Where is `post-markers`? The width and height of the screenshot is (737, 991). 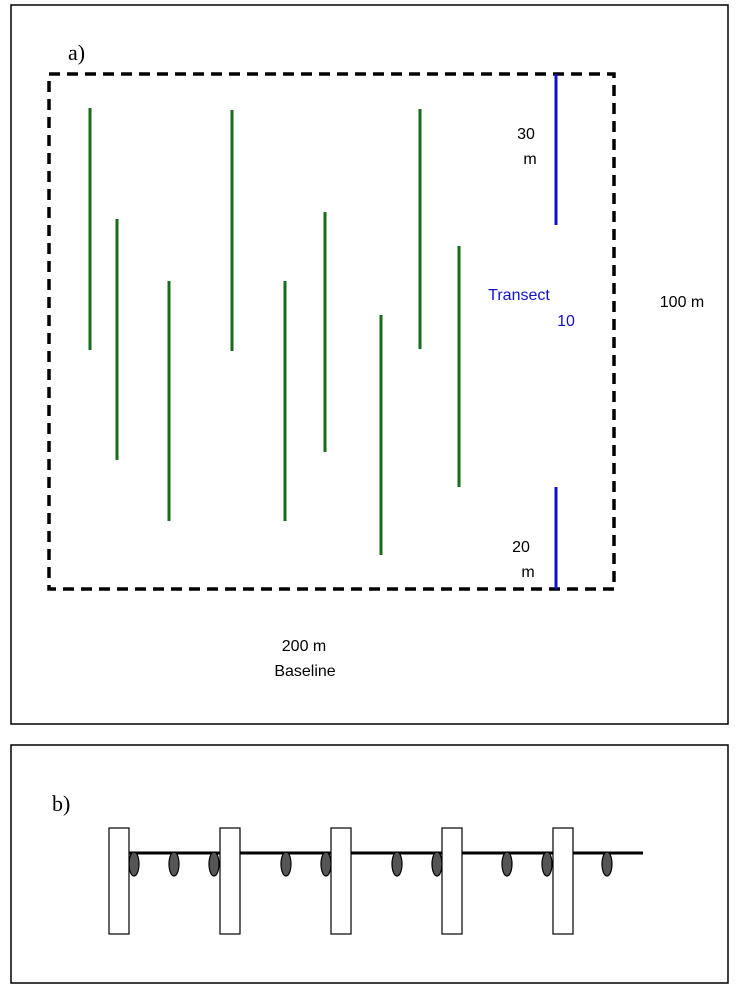
post-markers is located at coordinates (341, 881).